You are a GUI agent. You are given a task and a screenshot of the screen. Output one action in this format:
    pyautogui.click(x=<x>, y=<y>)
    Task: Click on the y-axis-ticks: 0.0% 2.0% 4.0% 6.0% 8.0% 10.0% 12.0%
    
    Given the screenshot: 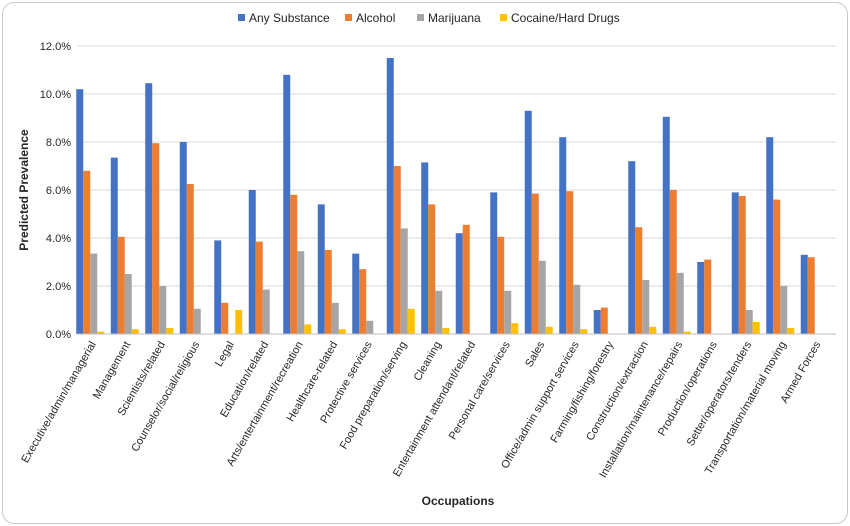 What is the action you would take?
    pyautogui.click(x=55, y=191)
    